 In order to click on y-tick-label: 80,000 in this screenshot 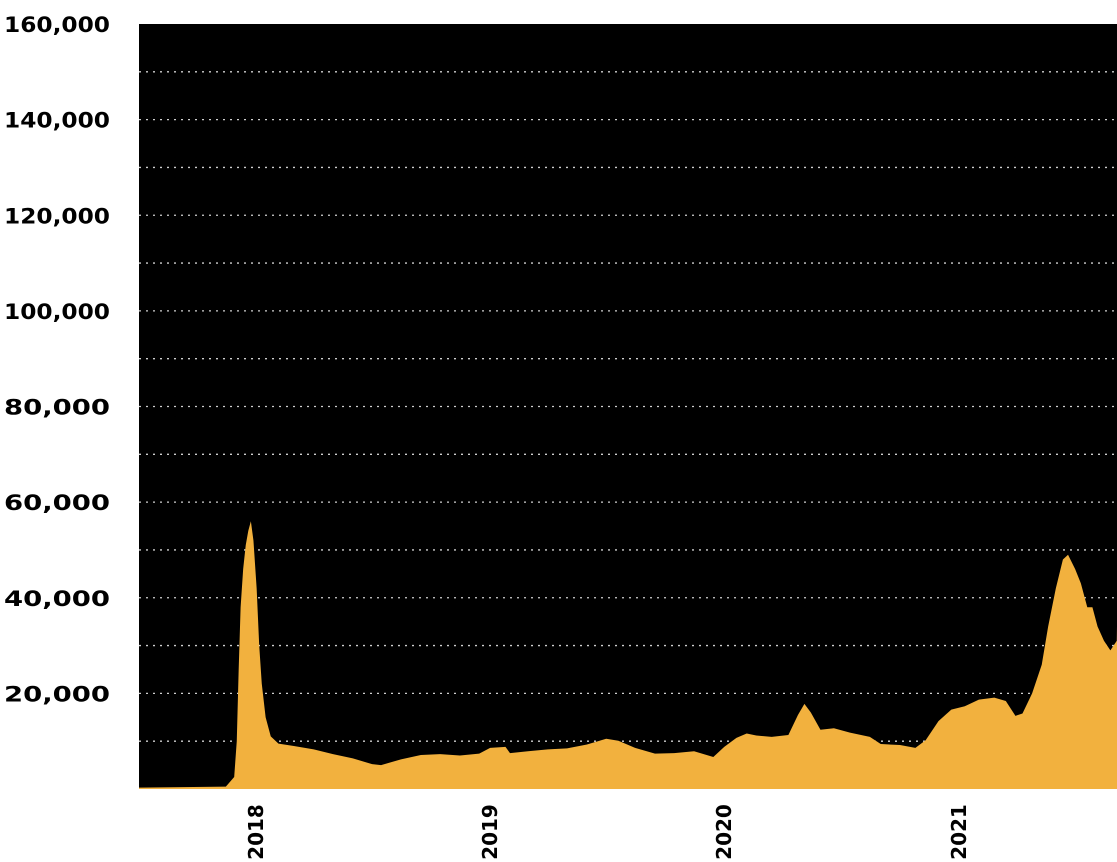, I will do `click(57, 408)`.